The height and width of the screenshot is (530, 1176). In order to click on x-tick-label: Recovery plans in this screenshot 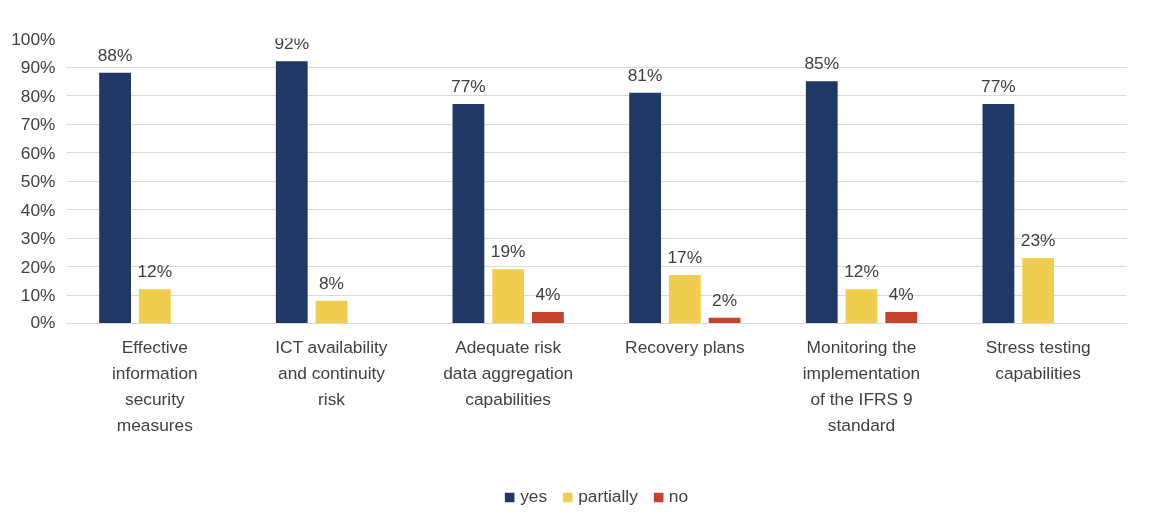, I will do `click(685, 346)`.